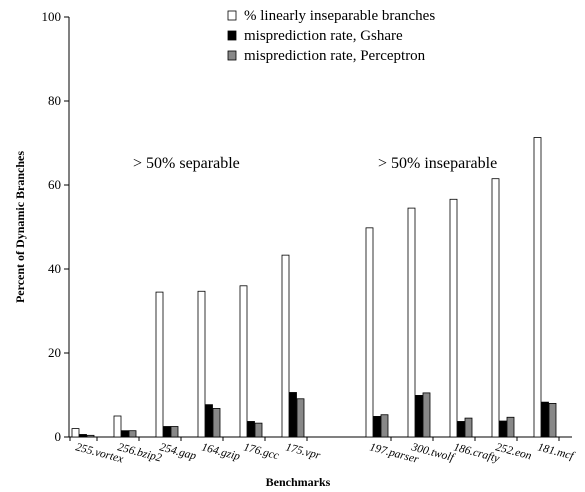  I want to click on legend-label: misprediction rate, Gshare, so click(323, 36).